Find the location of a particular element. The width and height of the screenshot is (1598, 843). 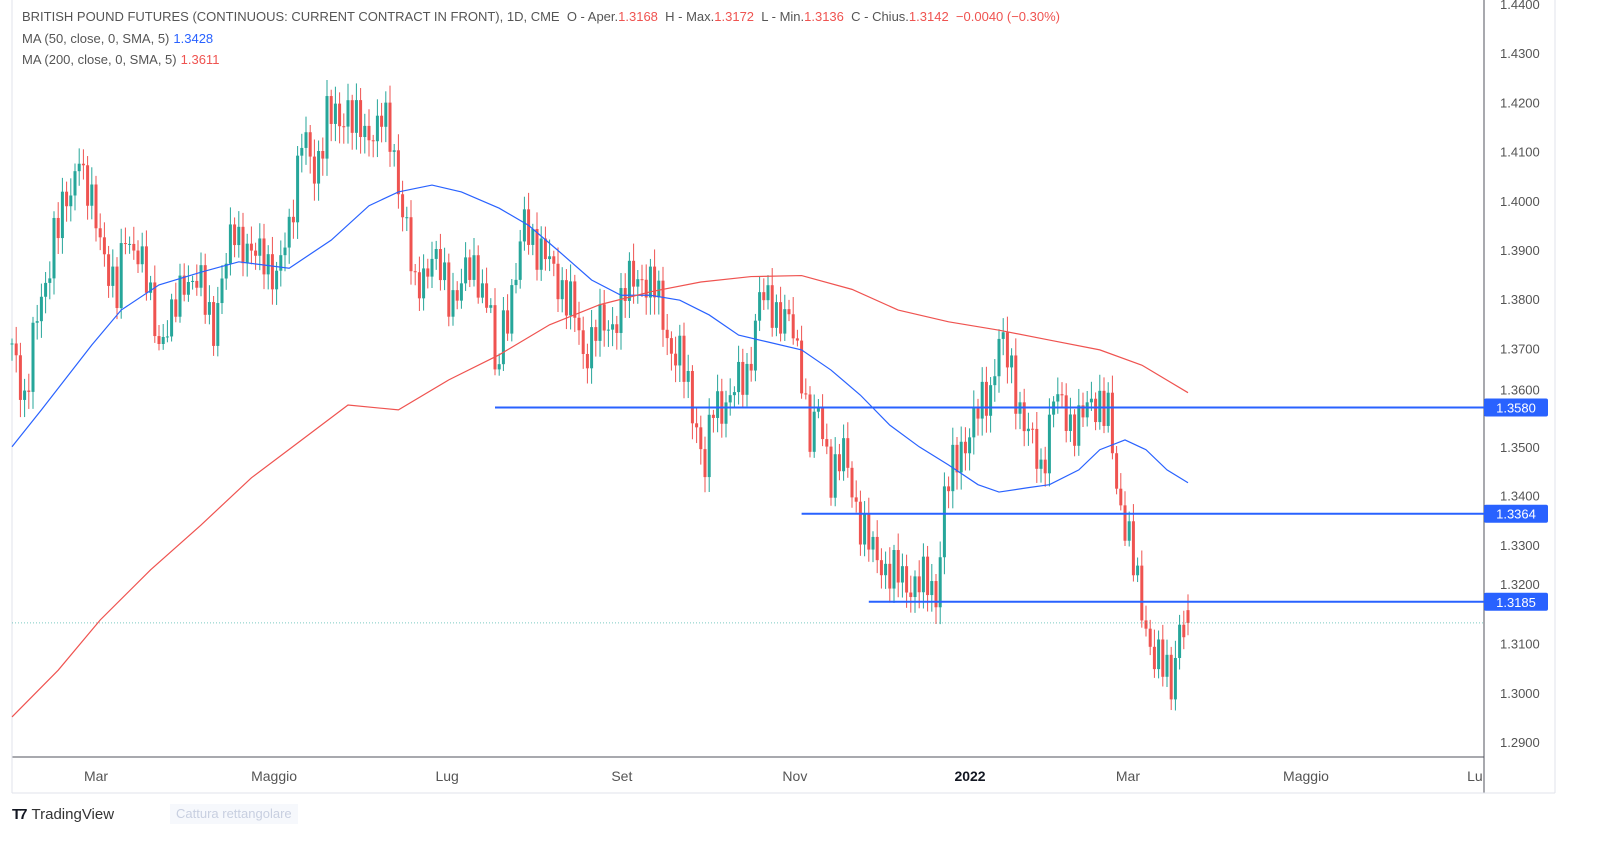

ma200-legend: MA (200, close, 0, SMA, 5) 1.3611 is located at coordinates (120, 59).